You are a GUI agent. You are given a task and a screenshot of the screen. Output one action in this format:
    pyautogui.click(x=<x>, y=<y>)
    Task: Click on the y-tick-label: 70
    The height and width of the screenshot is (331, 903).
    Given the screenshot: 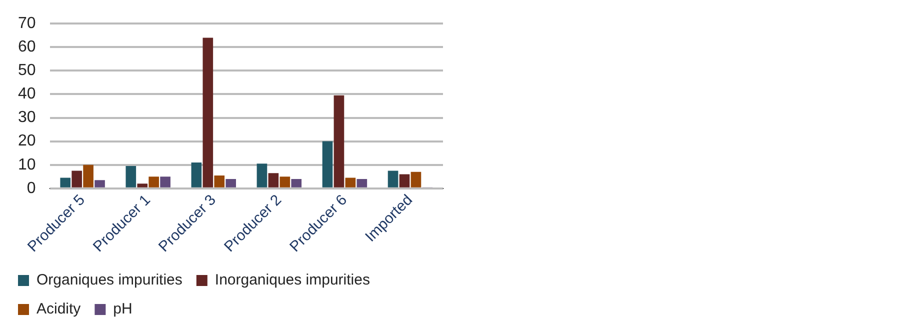 What is the action you would take?
    pyautogui.click(x=27, y=23)
    